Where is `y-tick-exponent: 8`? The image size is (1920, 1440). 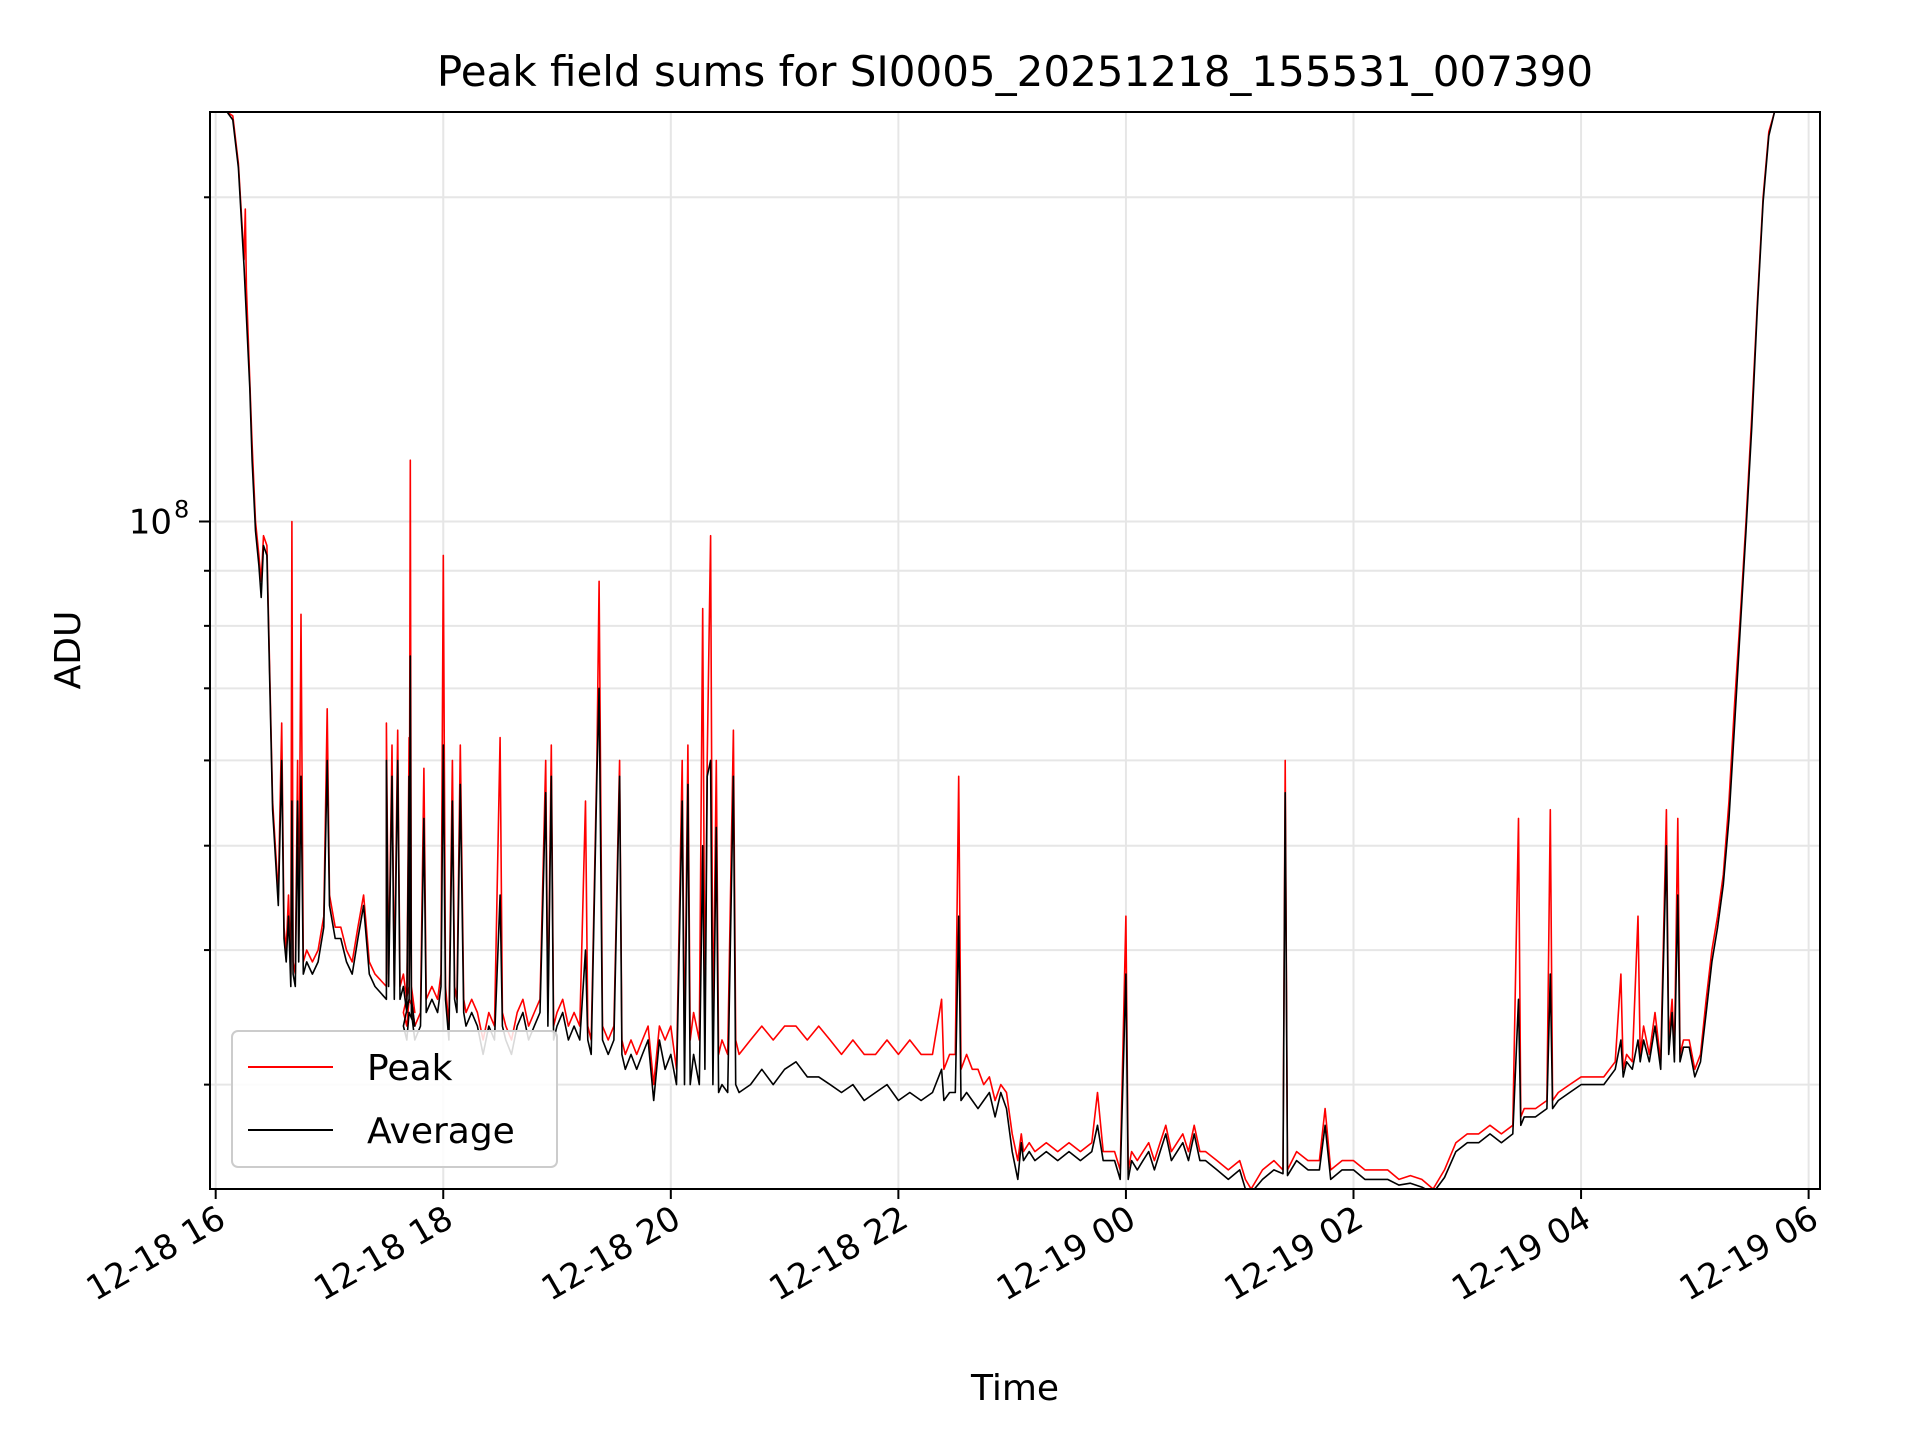 y-tick-exponent: 8 is located at coordinates (181, 509).